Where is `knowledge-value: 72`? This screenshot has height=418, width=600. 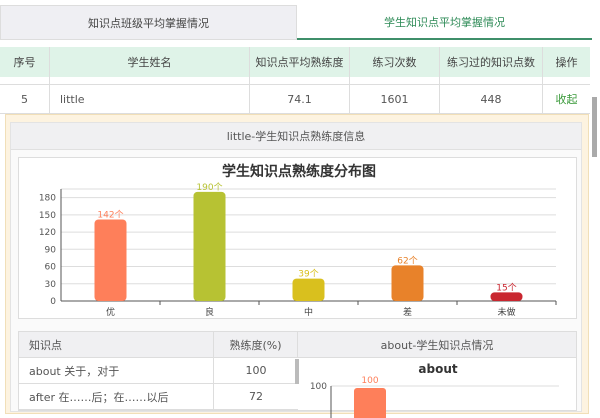
knowledge-value: 72 is located at coordinates (256, 396).